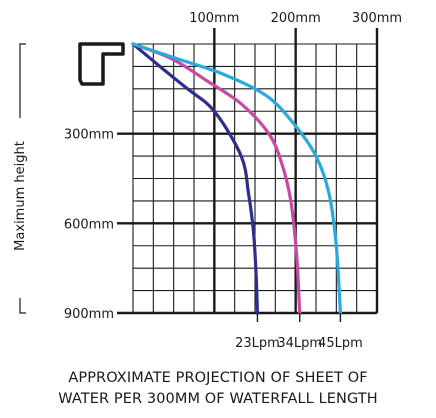 The height and width of the screenshot is (418, 436). I want to click on series-label: 23Lpm, so click(257, 343).